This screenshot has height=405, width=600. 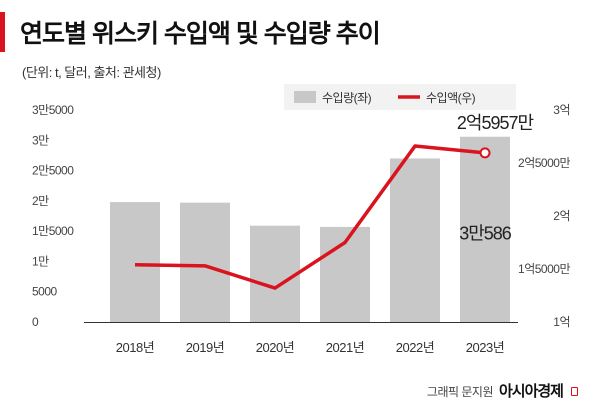 I want to click on x-axis-tick-label: 2020년, so click(x=275, y=347).